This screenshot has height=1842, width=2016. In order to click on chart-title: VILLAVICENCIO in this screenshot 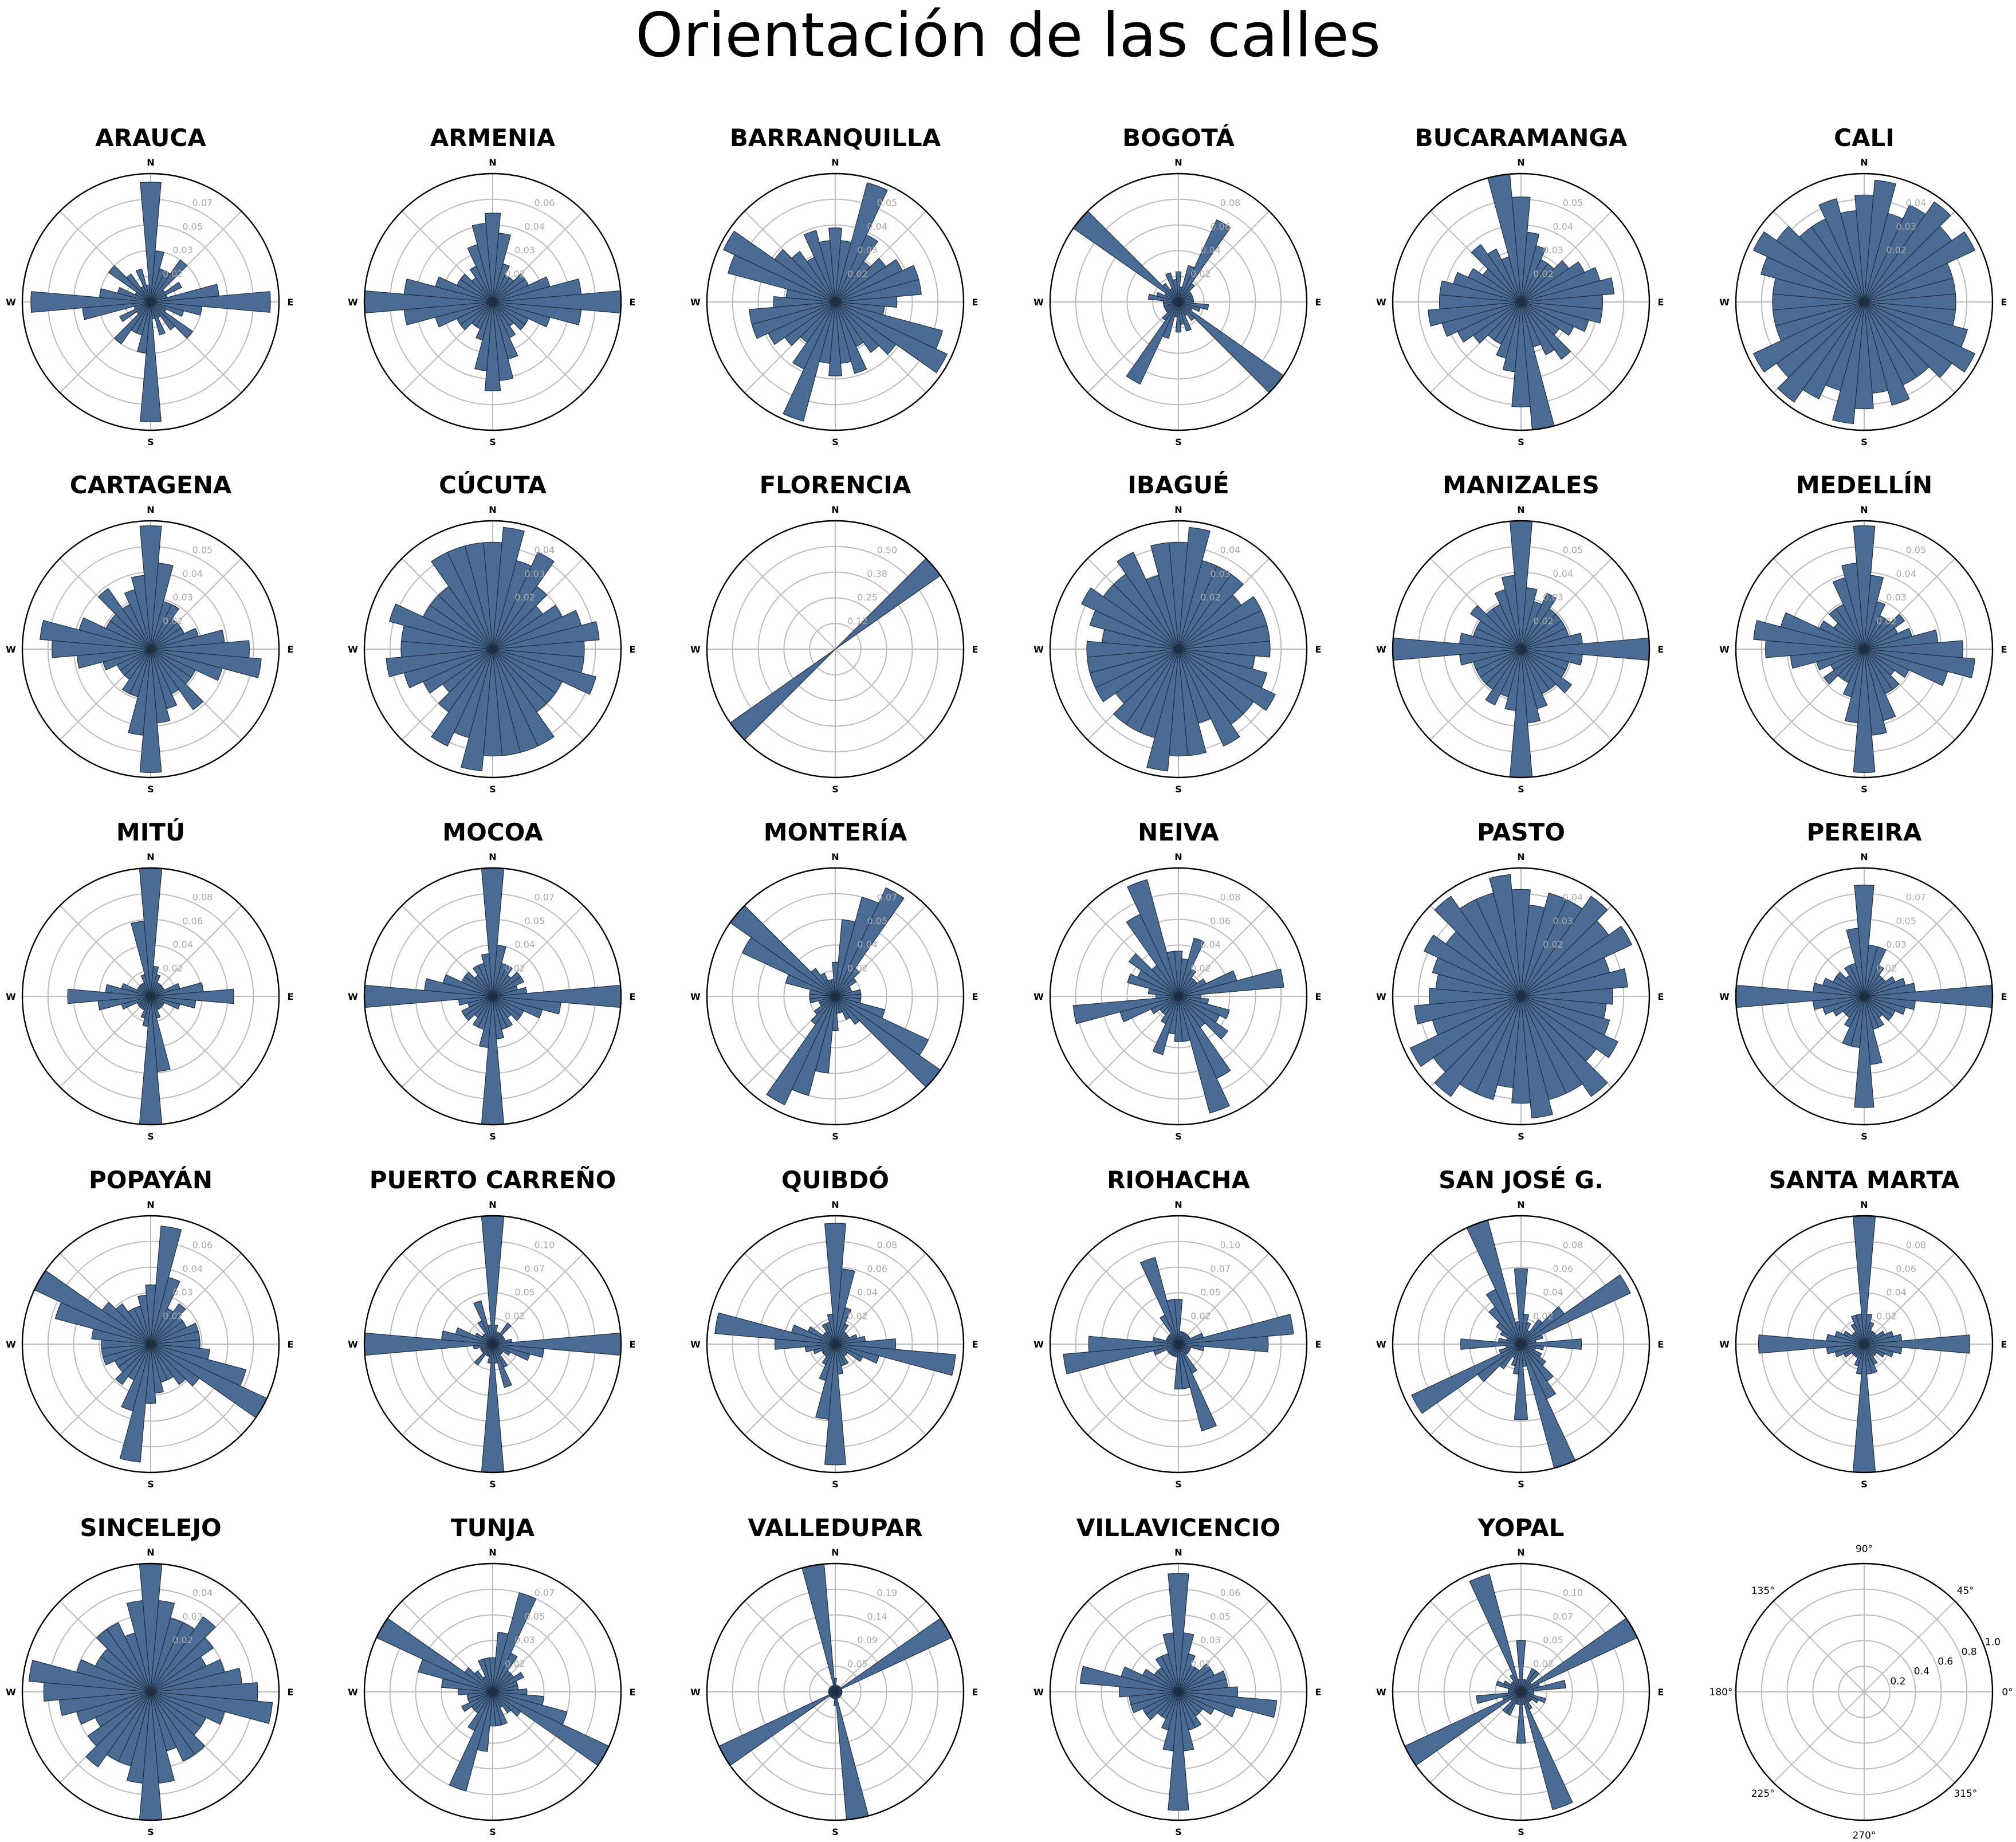, I will do `click(1178, 1528)`.